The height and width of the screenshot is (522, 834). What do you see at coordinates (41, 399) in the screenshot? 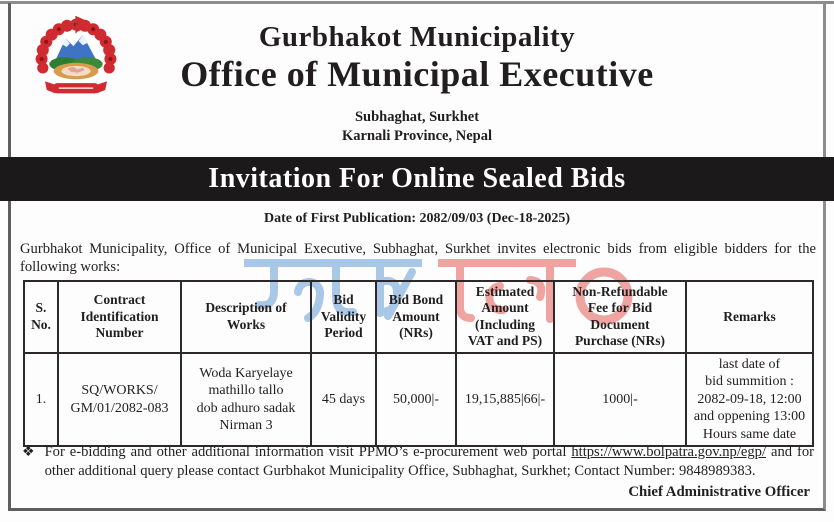
I see `cell-s-no: 1.` at bounding box center [41, 399].